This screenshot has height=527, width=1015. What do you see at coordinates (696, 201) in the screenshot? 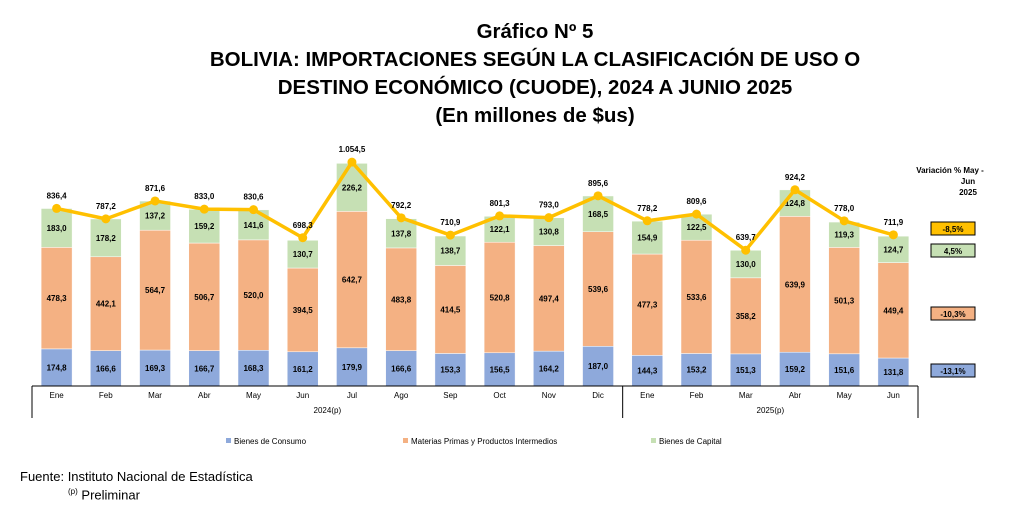
I see `total-value-label: 809,6` at bounding box center [696, 201].